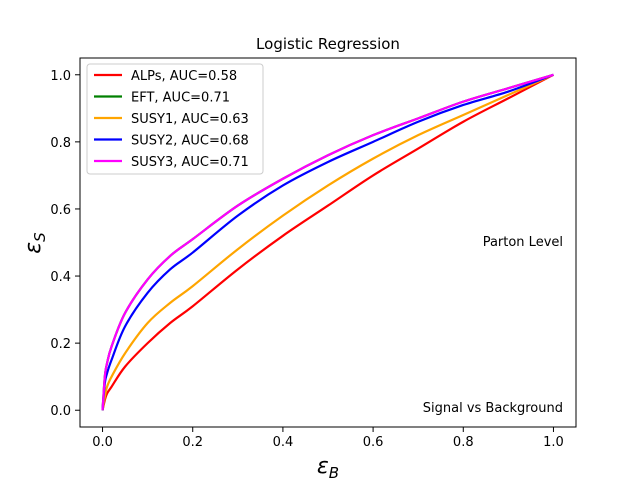 This screenshot has width=640, height=480. I want to click on legend-box, so click(175, 119).